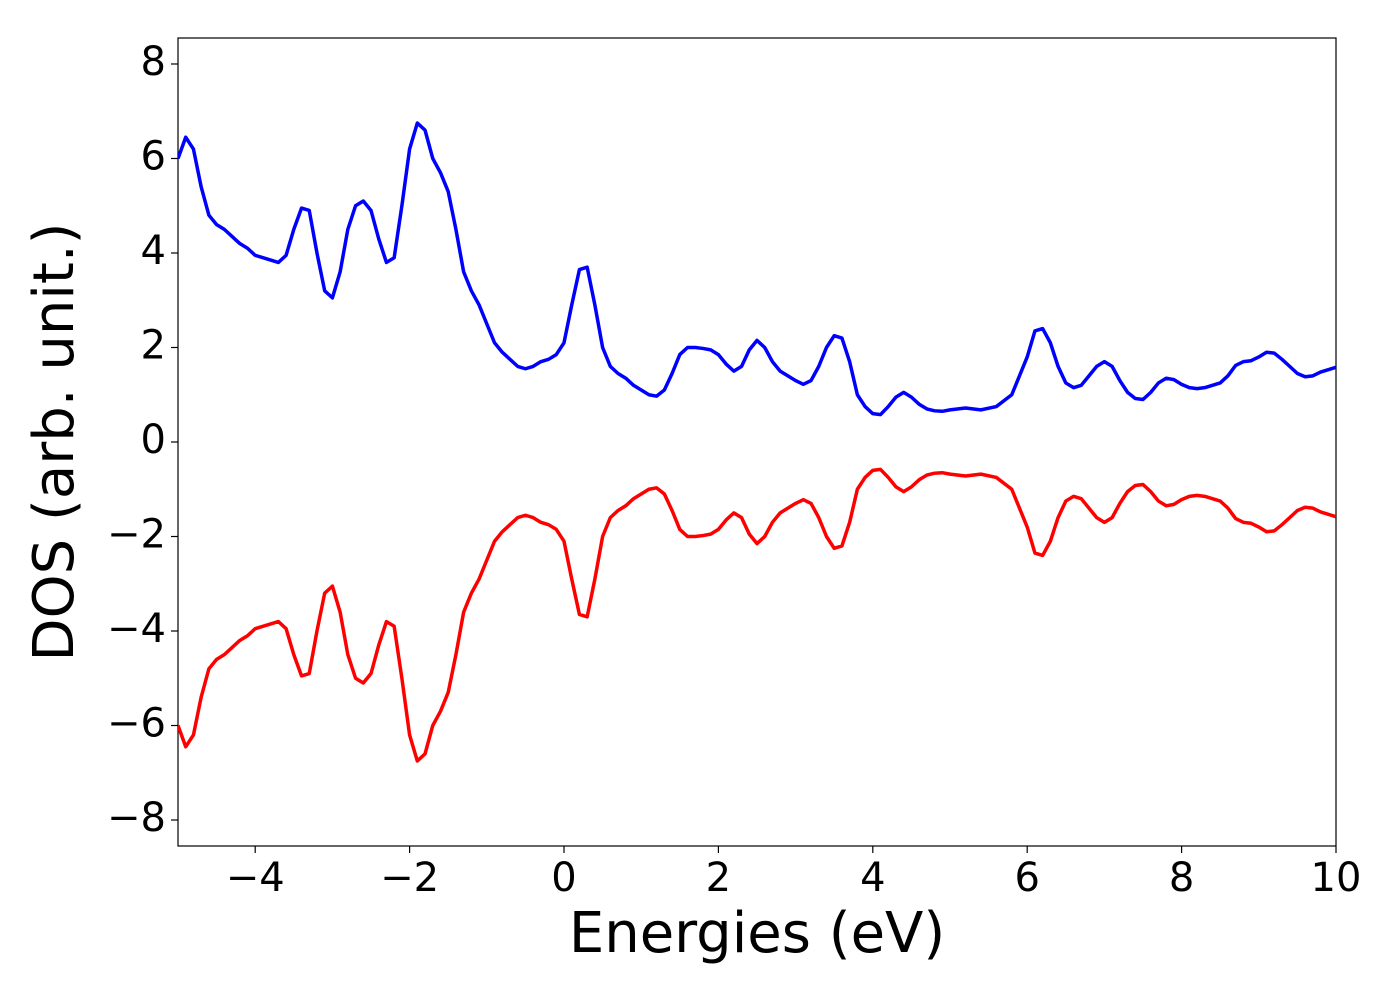 Image resolution: width=1400 pixels, height=1000 pixels. Describe the element at coordinates (1181, 878) in the screenshot. I see `x-tick-label: 8` at that location.